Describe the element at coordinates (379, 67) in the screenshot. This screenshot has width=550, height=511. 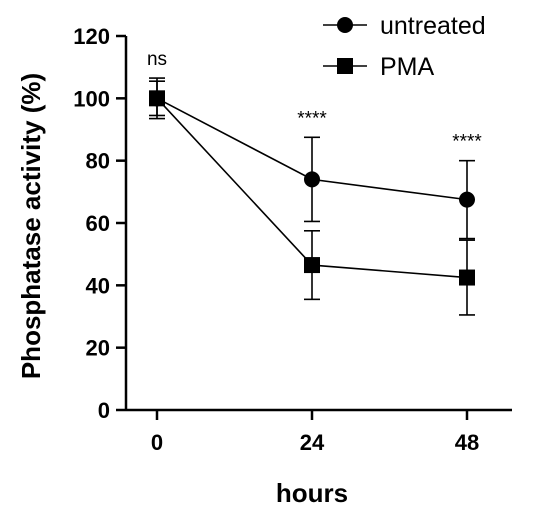
I see `legend-item: PMA` at that location.